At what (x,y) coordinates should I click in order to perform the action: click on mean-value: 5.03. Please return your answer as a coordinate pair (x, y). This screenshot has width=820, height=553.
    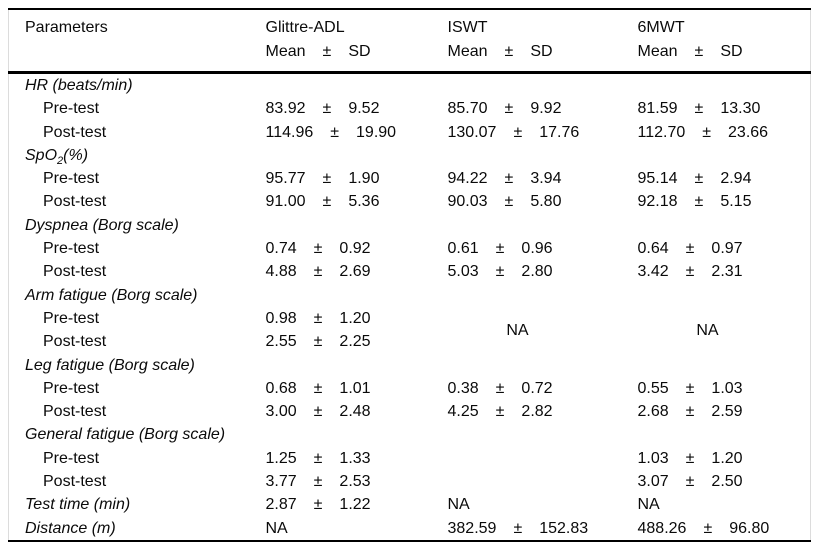
    Looking at the image, I should click on (463, 272).